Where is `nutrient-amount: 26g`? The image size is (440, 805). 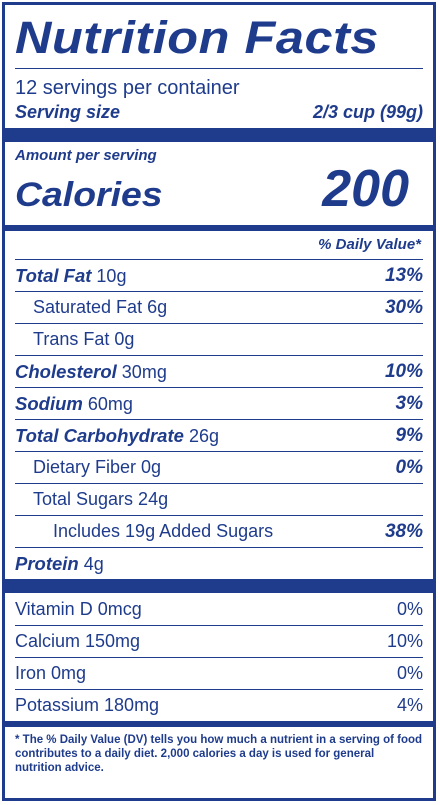
nutrient-amount: 26g is located at coordinates (203, 435).